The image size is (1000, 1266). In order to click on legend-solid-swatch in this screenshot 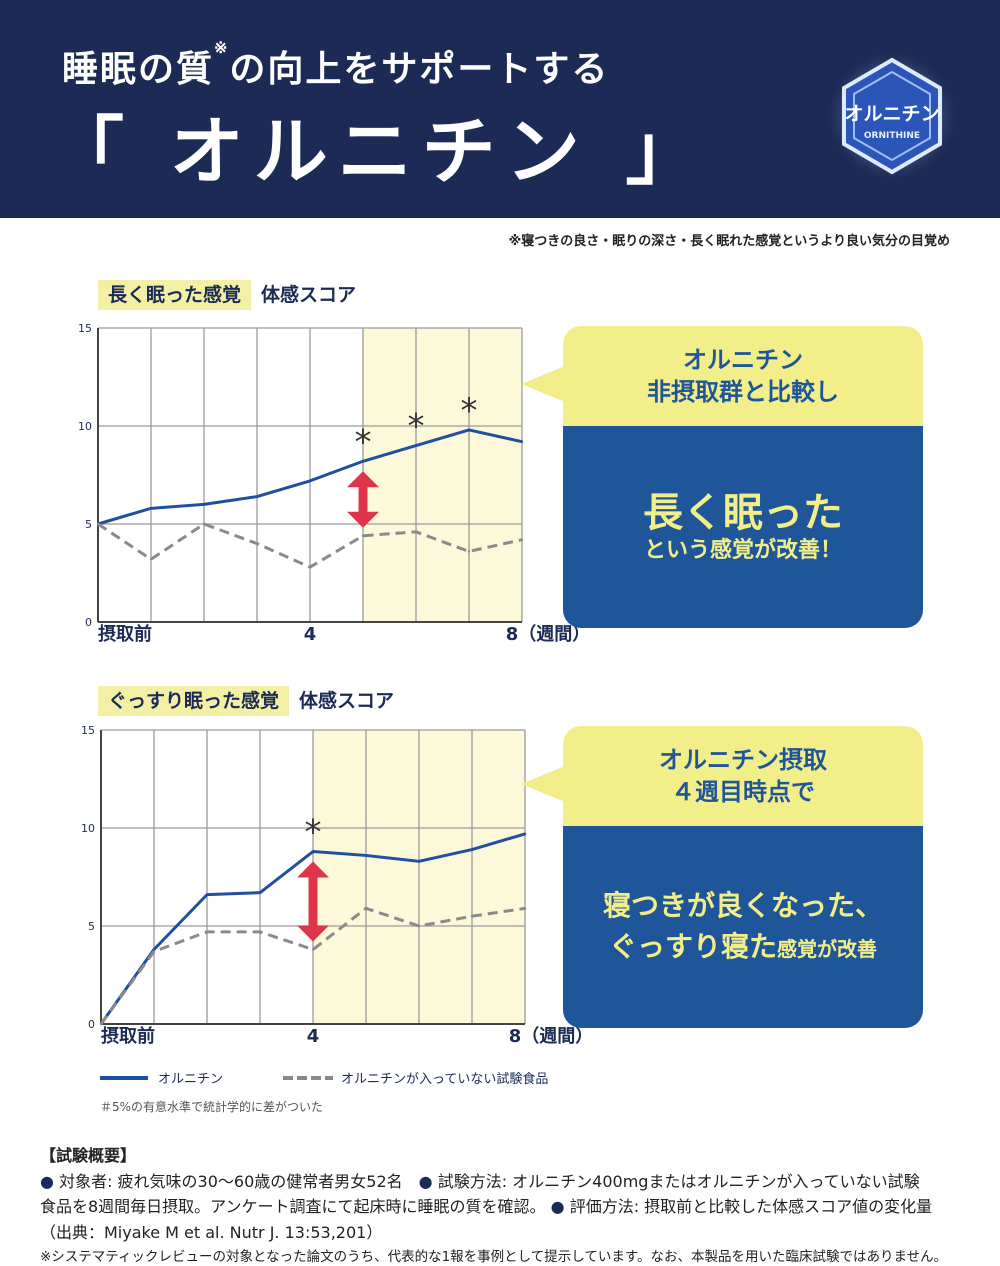, I will do `click(124, 1077)`.